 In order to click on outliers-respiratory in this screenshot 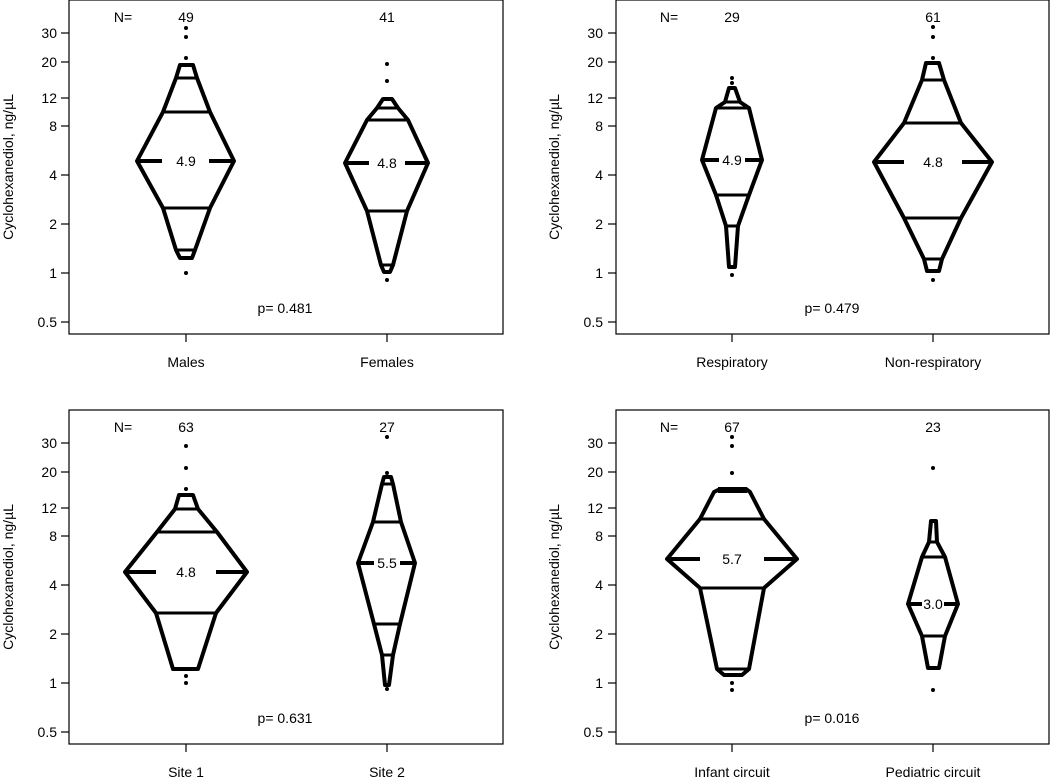, I will do `click(732, 176)`.